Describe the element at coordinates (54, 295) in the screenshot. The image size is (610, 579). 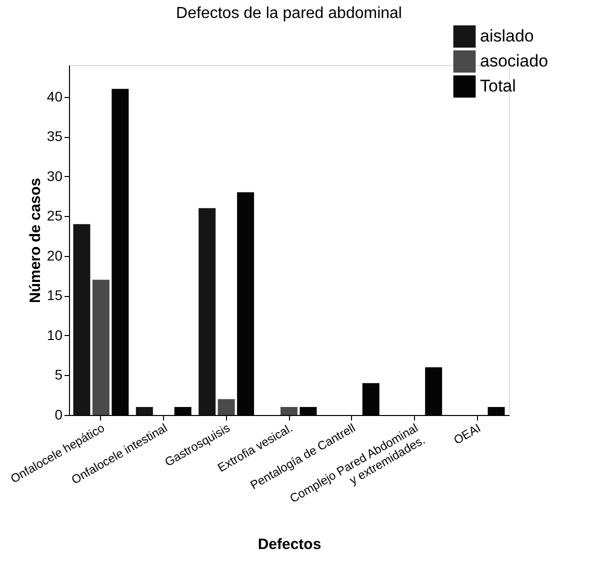
I see `y-tick-label: 15` at that location.